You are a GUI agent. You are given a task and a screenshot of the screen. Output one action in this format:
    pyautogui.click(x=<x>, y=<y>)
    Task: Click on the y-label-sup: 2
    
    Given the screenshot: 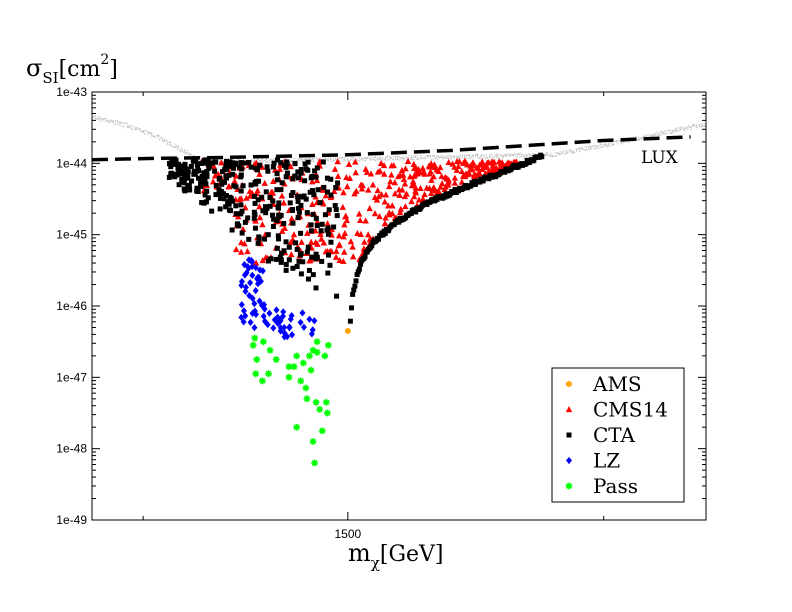 What is the action you would take?
    pyautogui.click(x=104, y=60)
    